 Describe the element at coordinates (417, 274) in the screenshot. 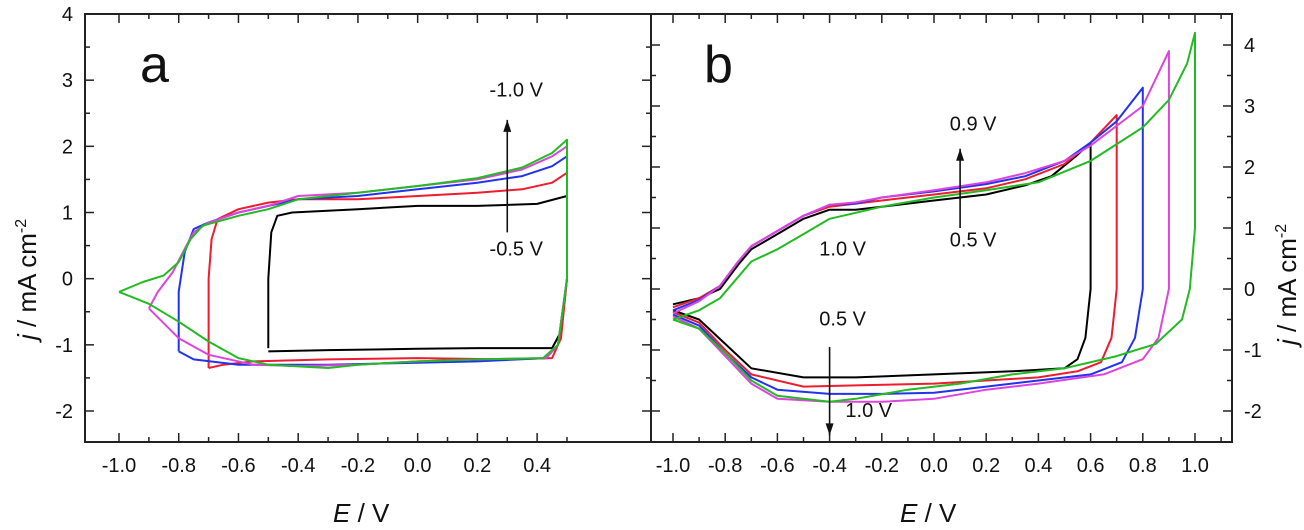

I see `cv-curve--0-5-V` at that location.